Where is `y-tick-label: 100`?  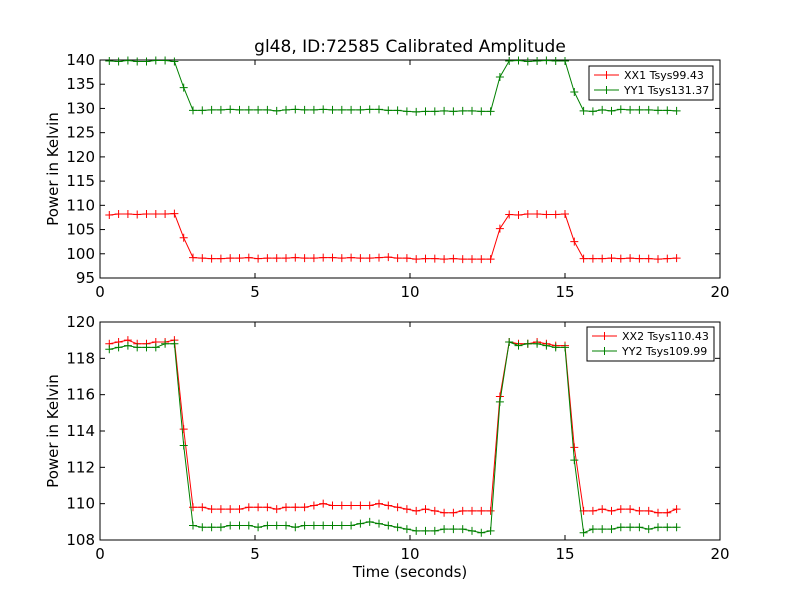 y-tick-label: 100 is located at coordinates (80, 254).